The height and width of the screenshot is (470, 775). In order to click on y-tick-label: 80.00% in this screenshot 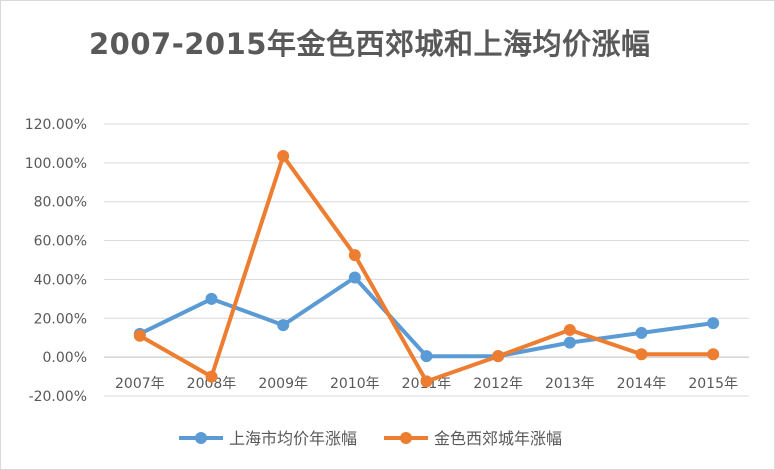, I will do `click(60, 203)`.